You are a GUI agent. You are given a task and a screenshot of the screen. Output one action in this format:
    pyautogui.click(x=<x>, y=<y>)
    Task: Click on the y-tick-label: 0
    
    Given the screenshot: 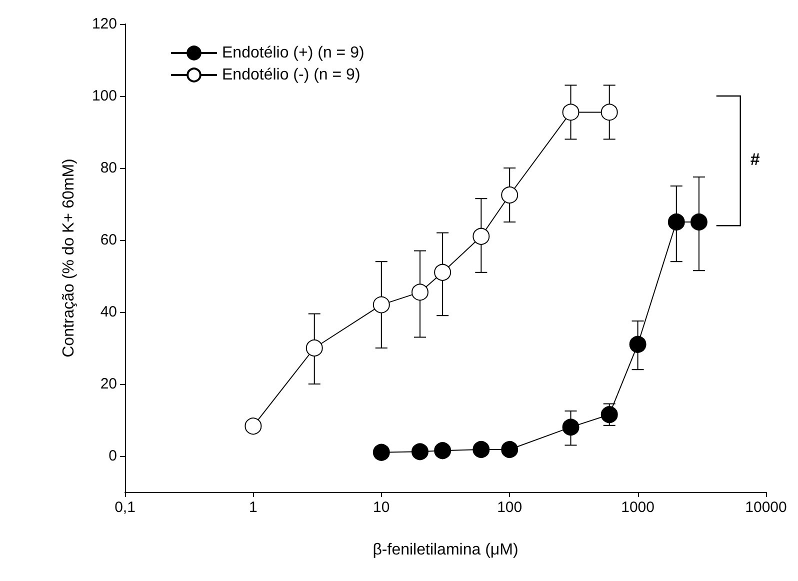 What is the action you would take?
    pyautogui.click(x=112, y=456)
    